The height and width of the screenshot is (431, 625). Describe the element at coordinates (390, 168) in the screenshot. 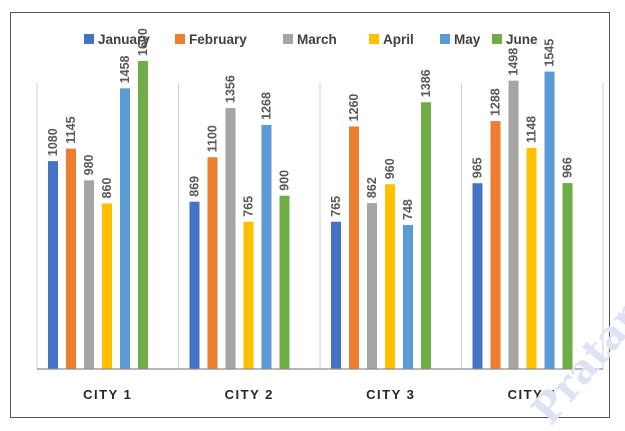

I see `data-label-april-city-3: 960` at that location.